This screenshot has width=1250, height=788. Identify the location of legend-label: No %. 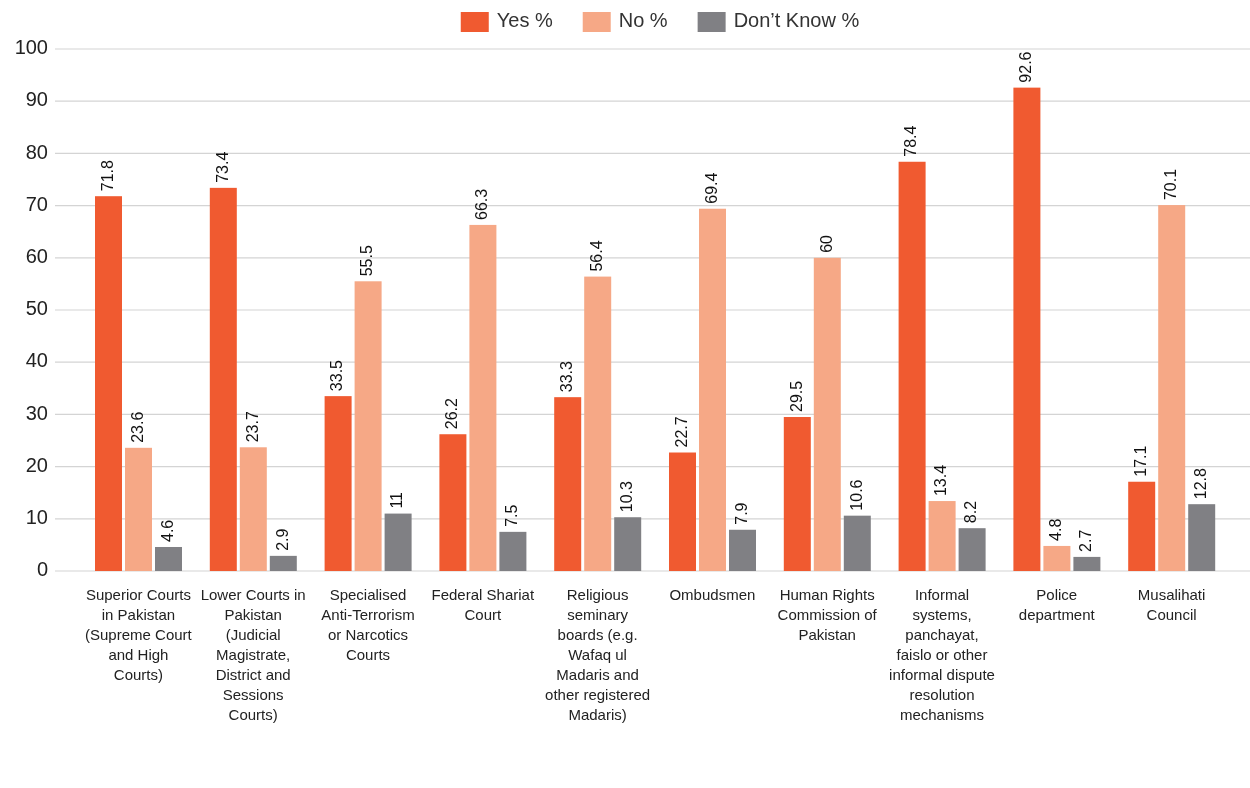
(643, 20).